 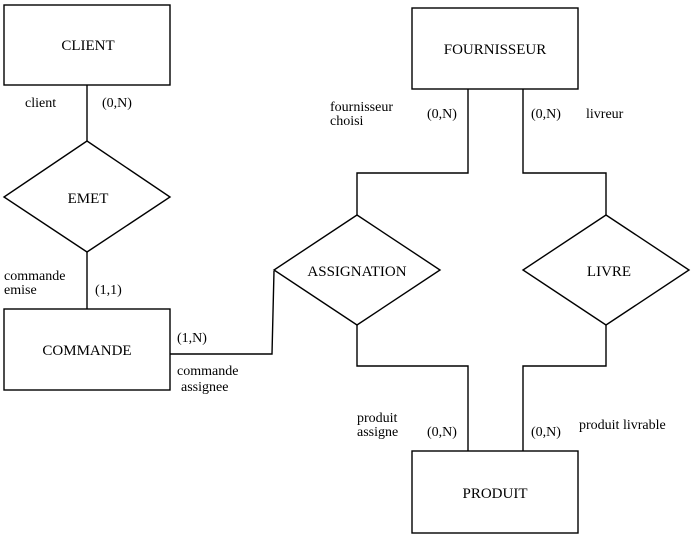 I want to click on role-commande-emise-line1: commande, so click(x=34, y=276).